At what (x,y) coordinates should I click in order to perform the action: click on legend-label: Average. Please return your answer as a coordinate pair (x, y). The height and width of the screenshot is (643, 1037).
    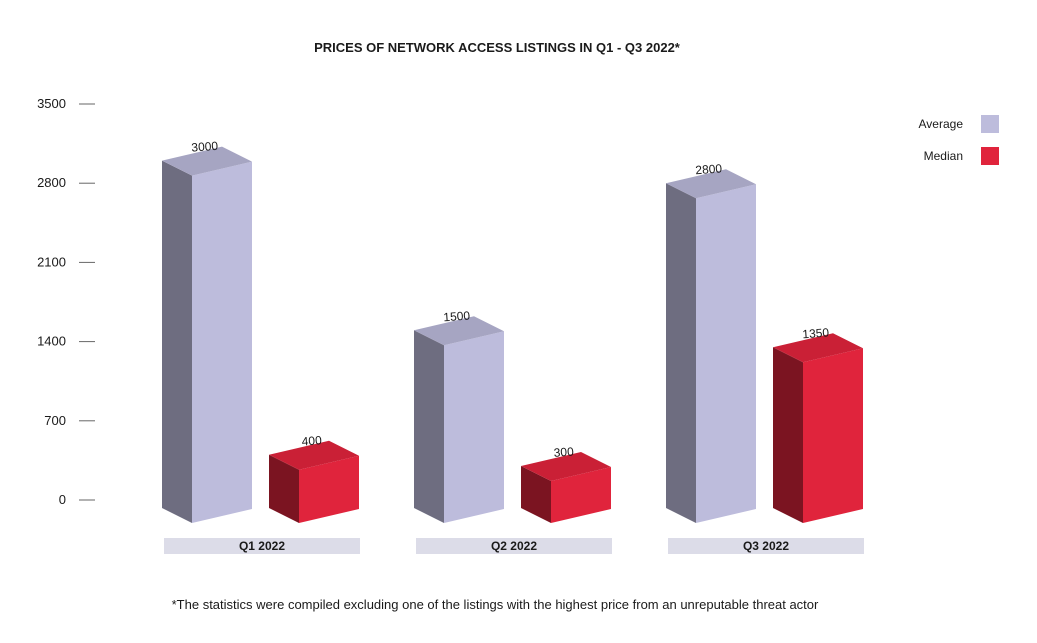
    Looking at the image, I should click on (941, 124).